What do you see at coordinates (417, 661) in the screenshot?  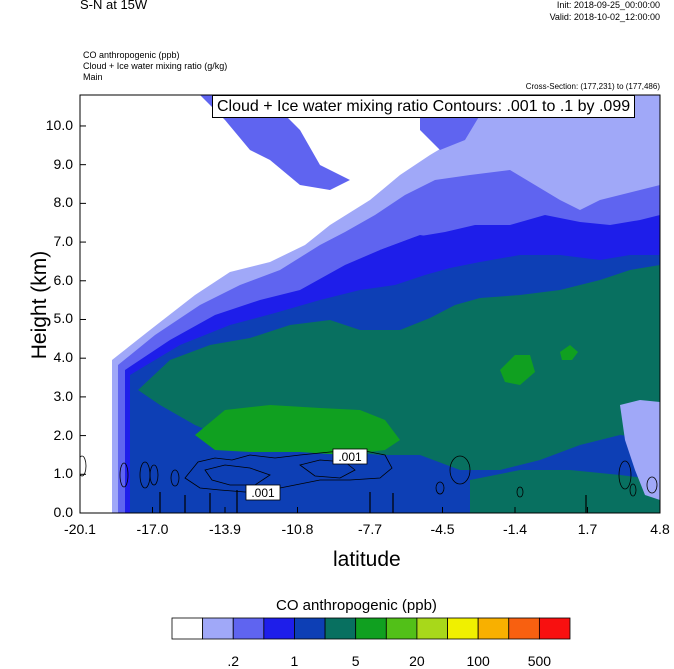 I see `colorbar-label: 20` at bounding box center [417, 661].